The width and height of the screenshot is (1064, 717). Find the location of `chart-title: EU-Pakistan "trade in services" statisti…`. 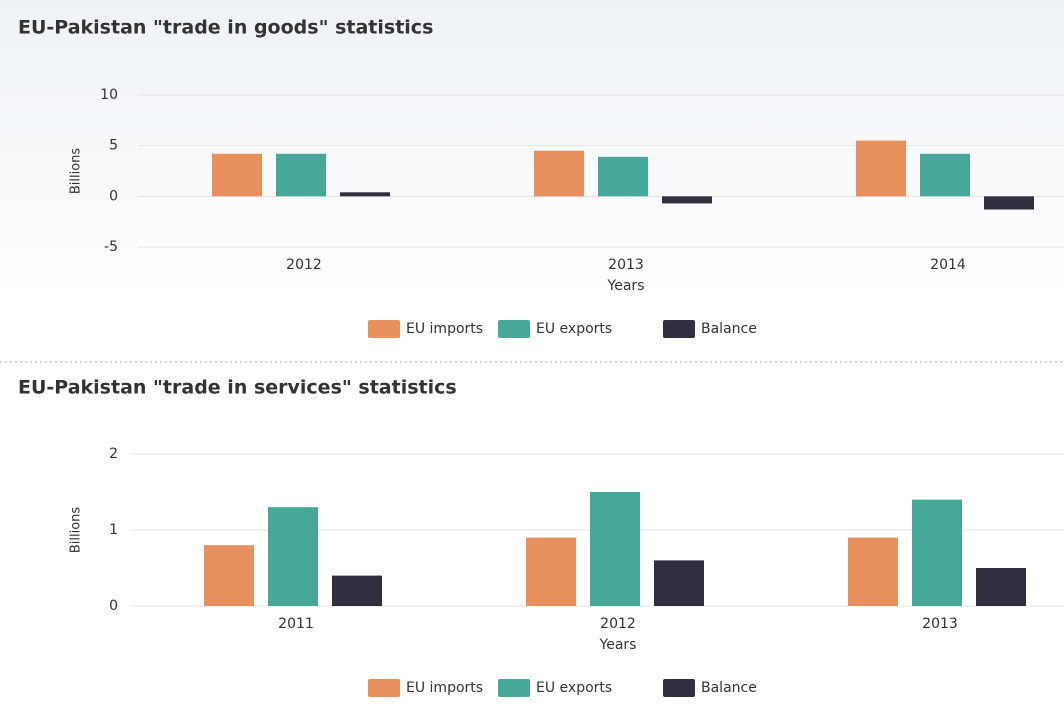

chart-title: EU-Pakistan "trade in services" statisti… is located at coordinates (237, 388).